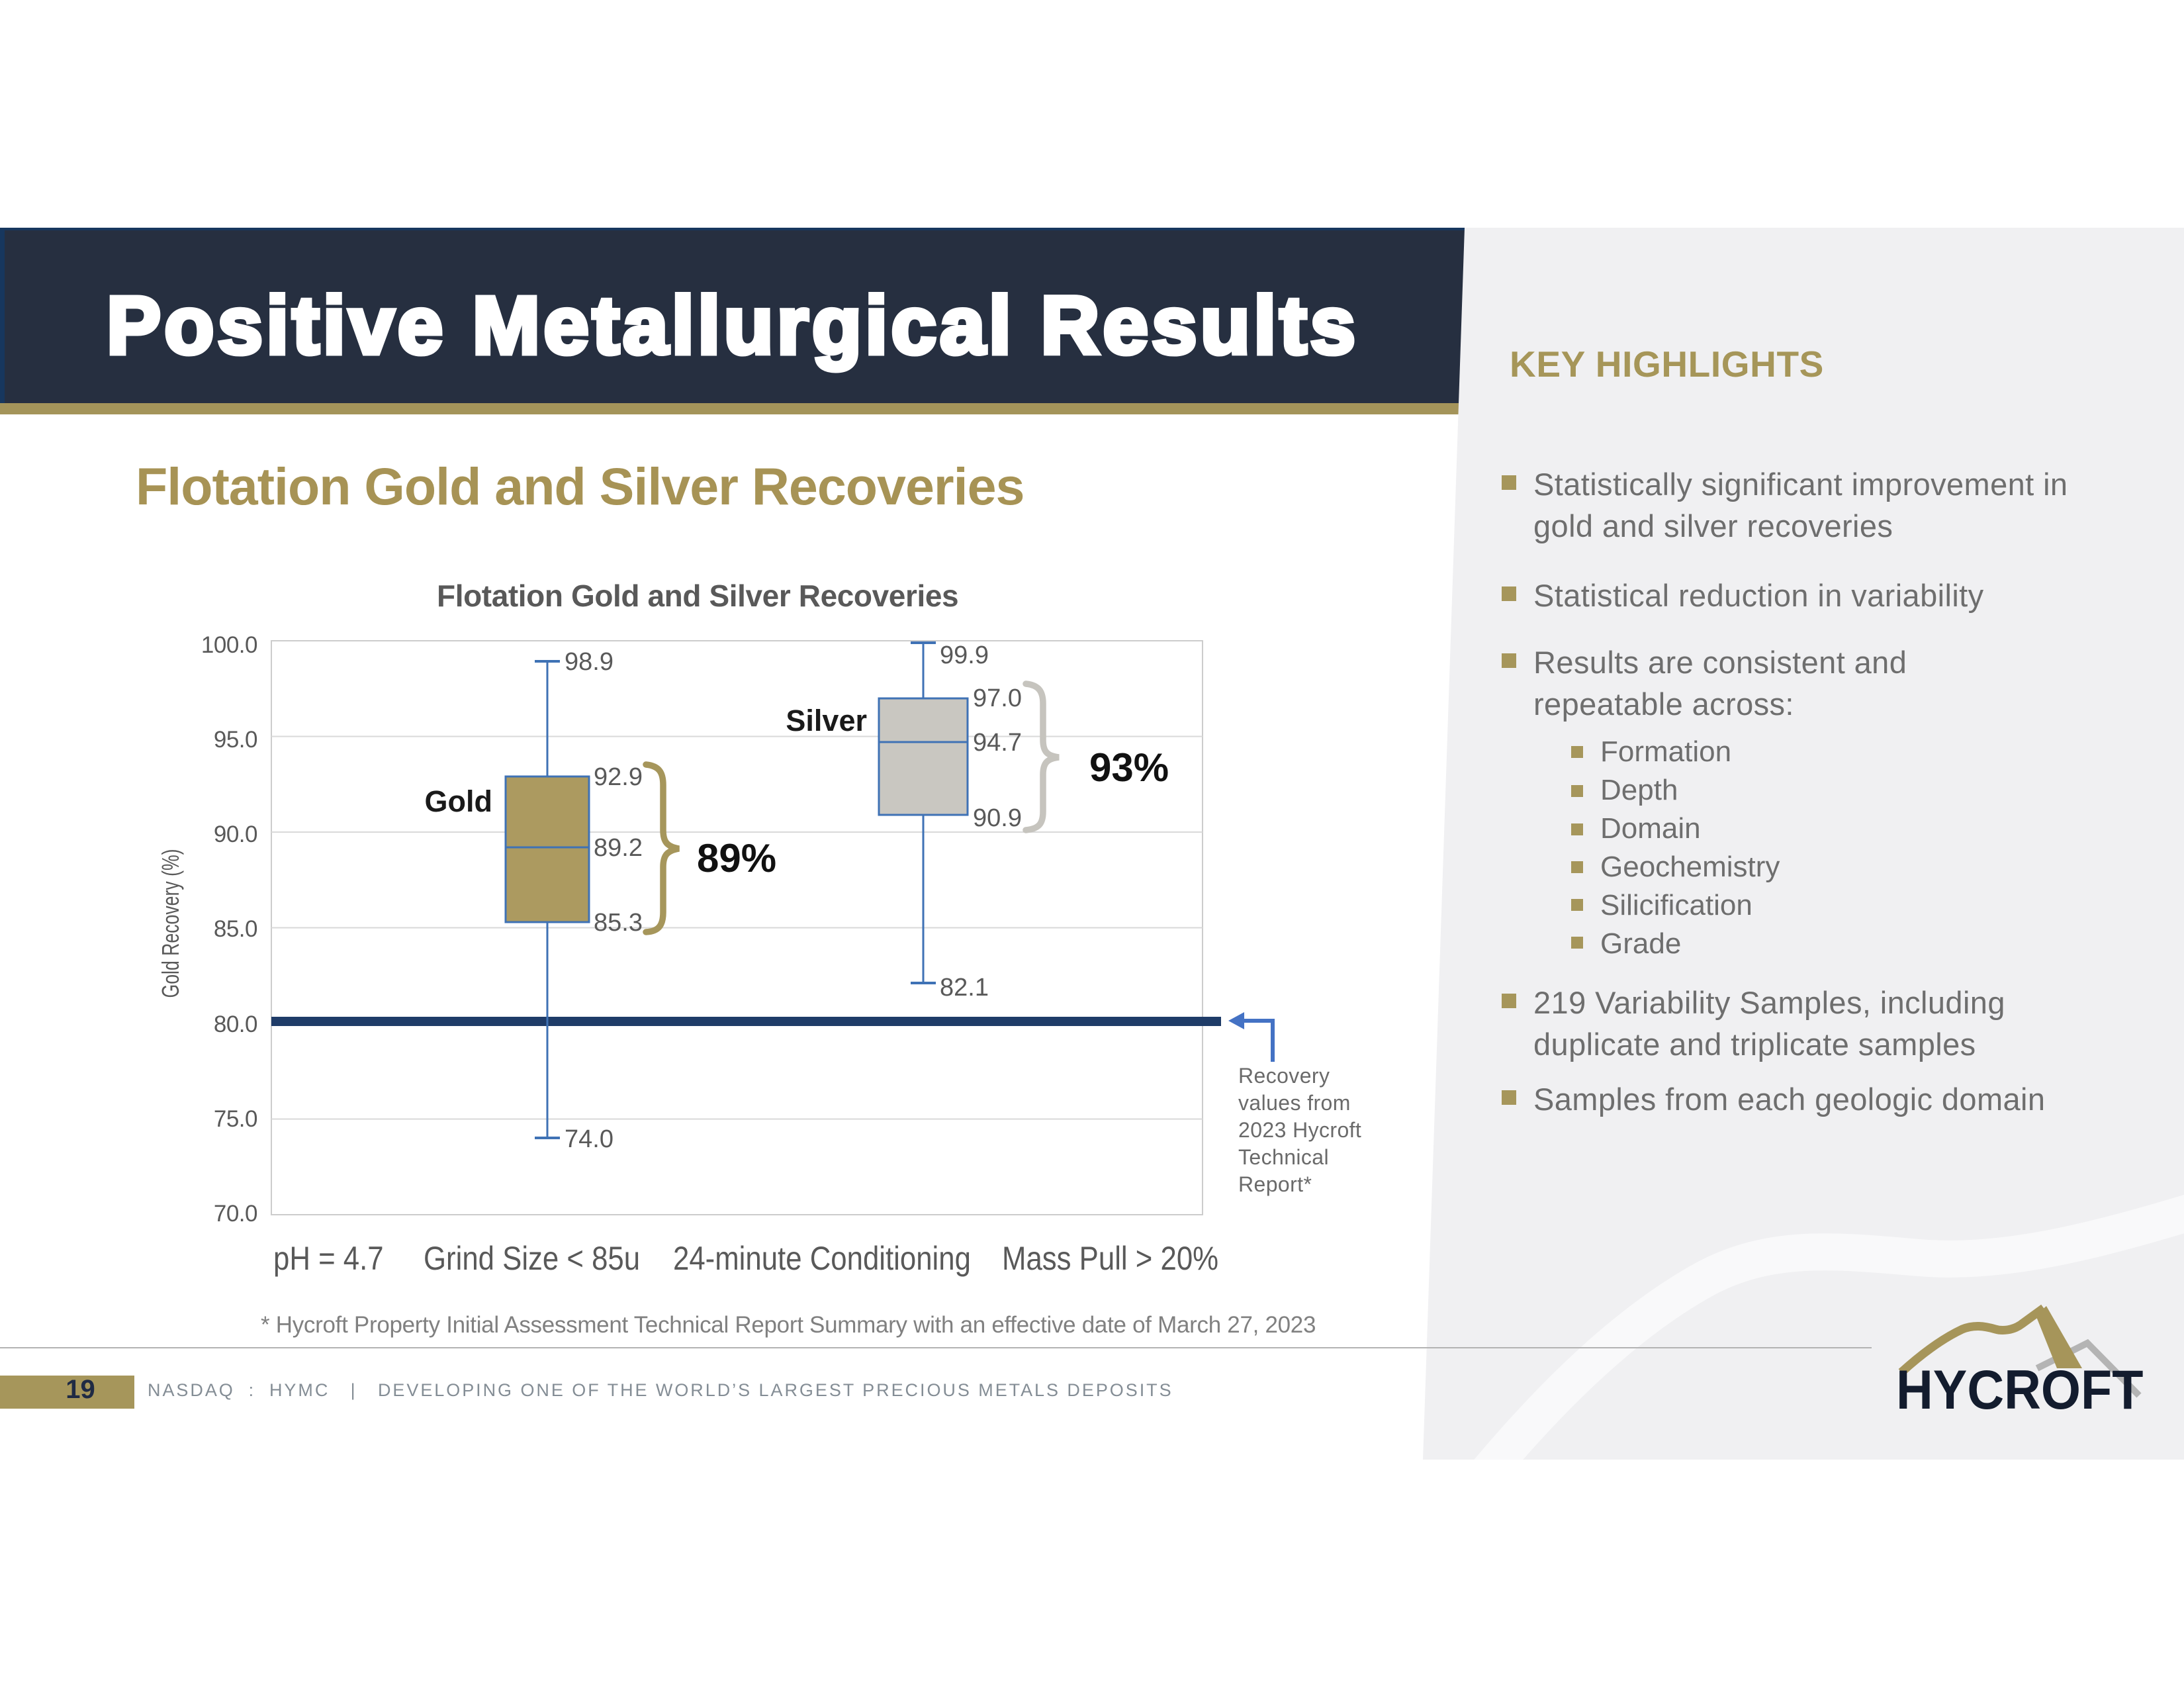  I want to click on svg-text: 74.0, so click(589, 1139).